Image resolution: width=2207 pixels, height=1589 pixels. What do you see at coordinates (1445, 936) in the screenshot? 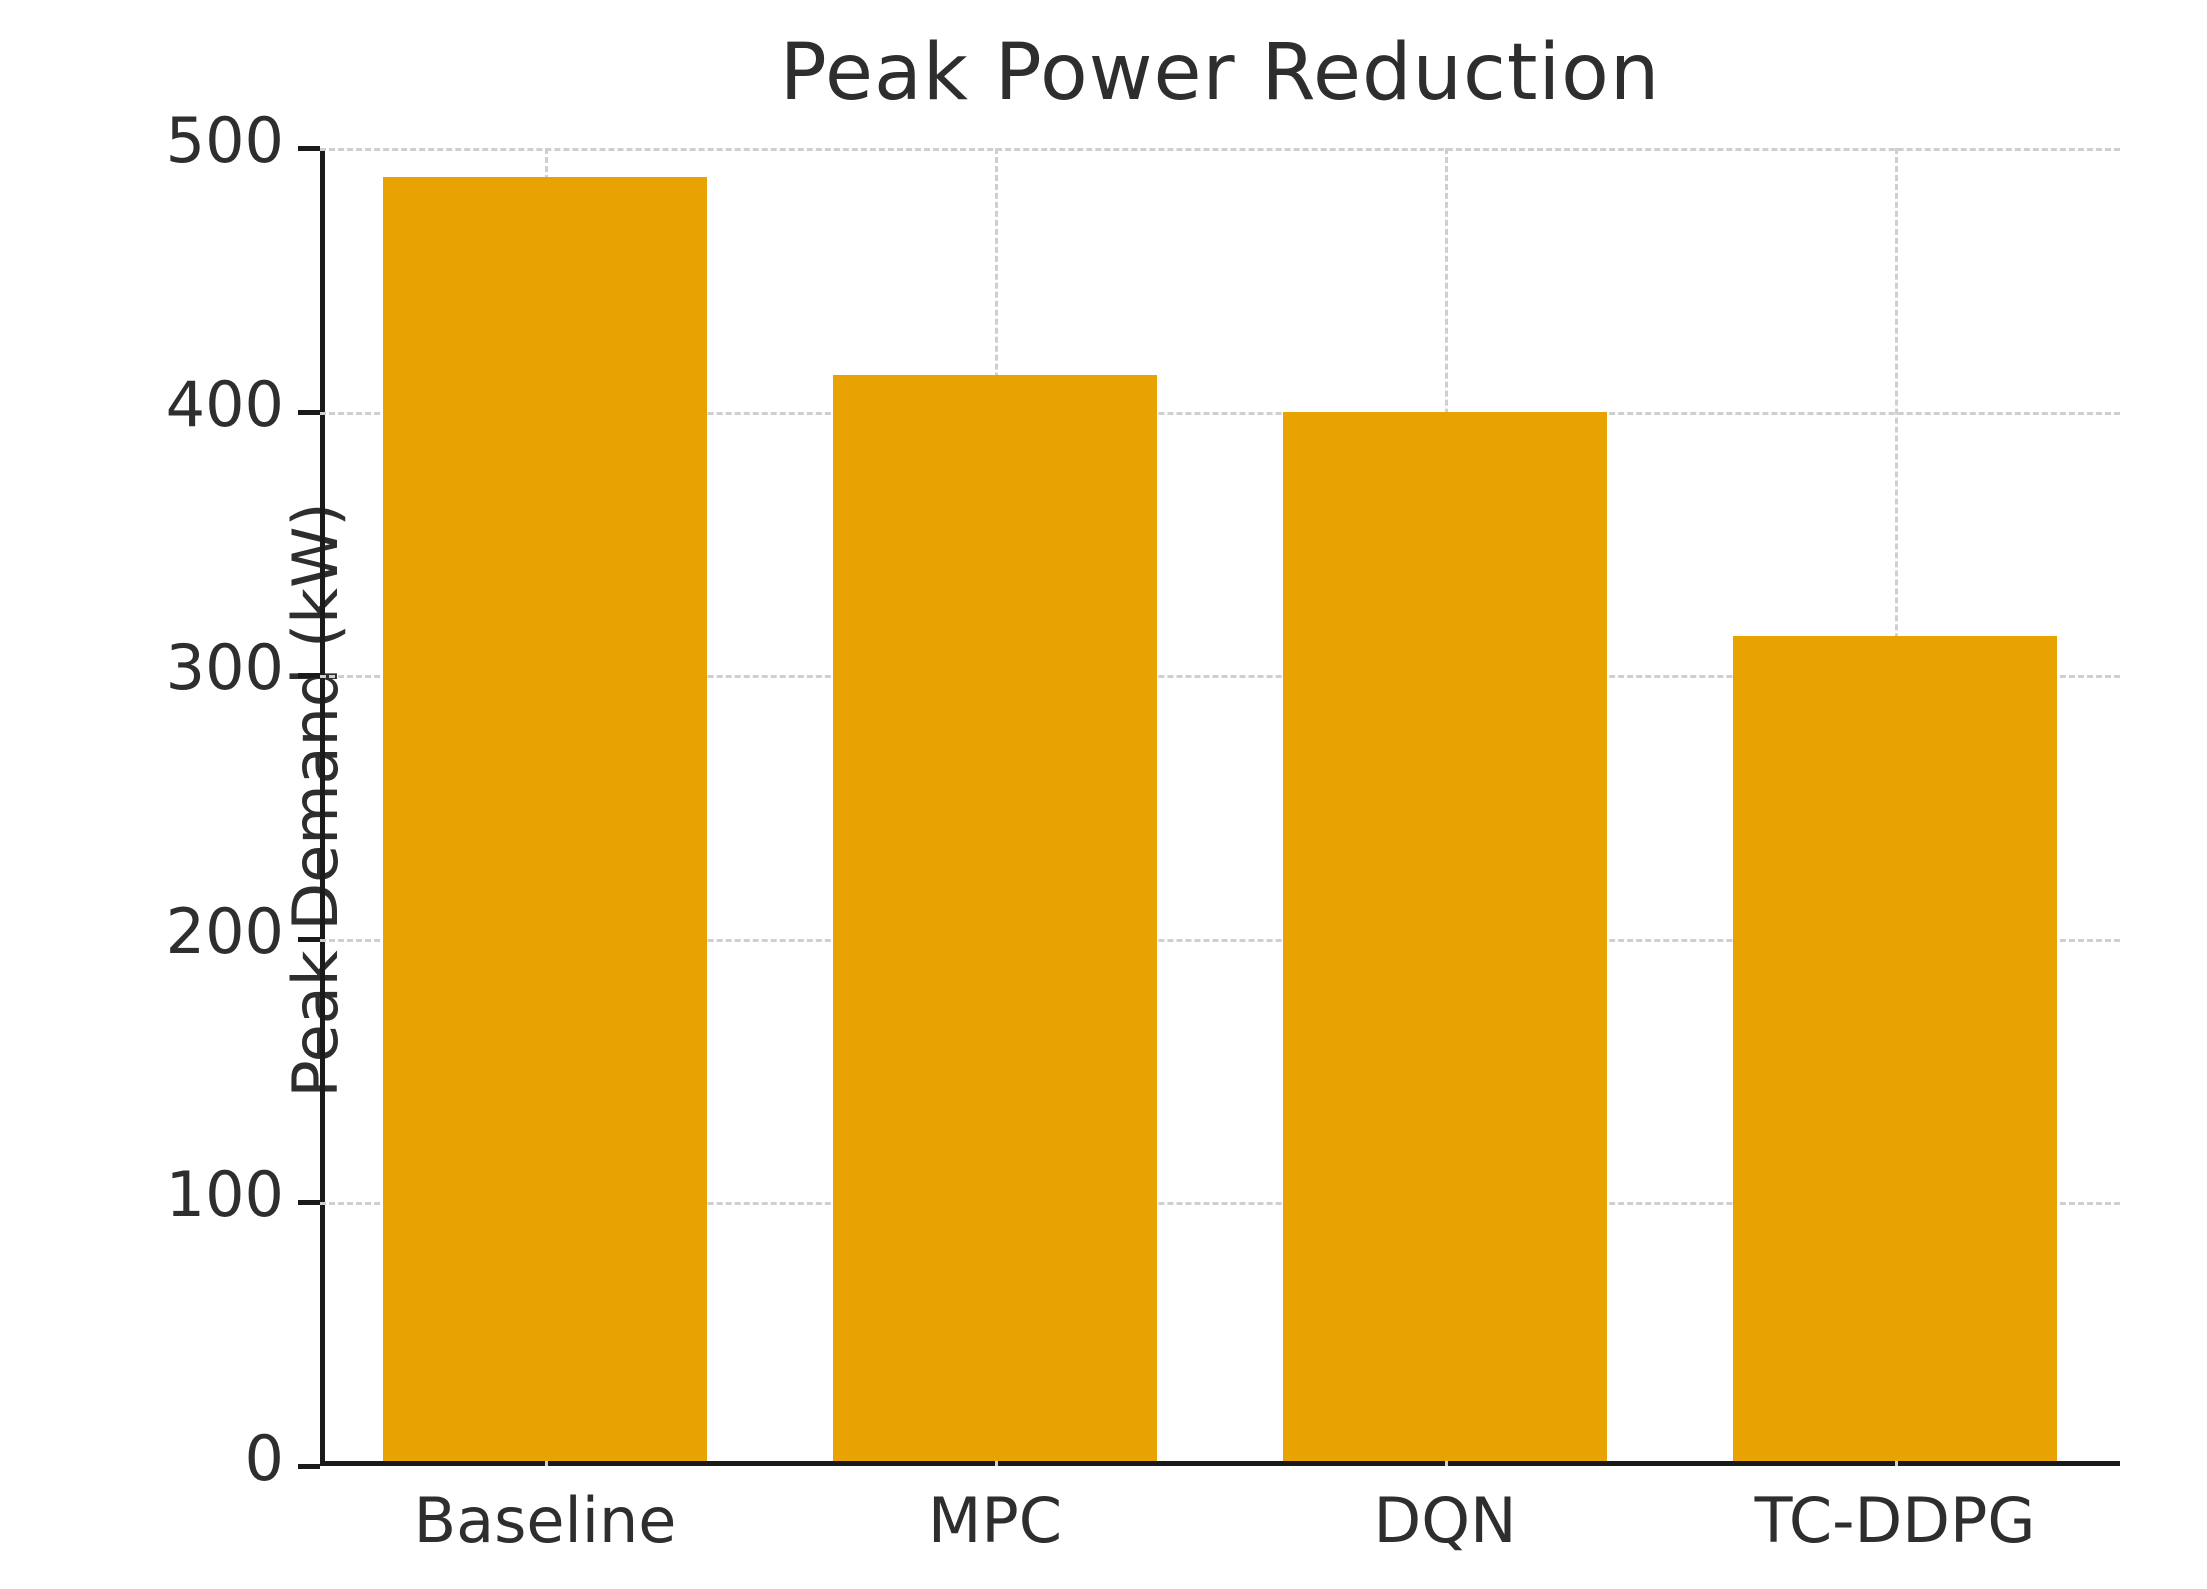
I see `bar-dqn` at bounding box center [1445, 936].